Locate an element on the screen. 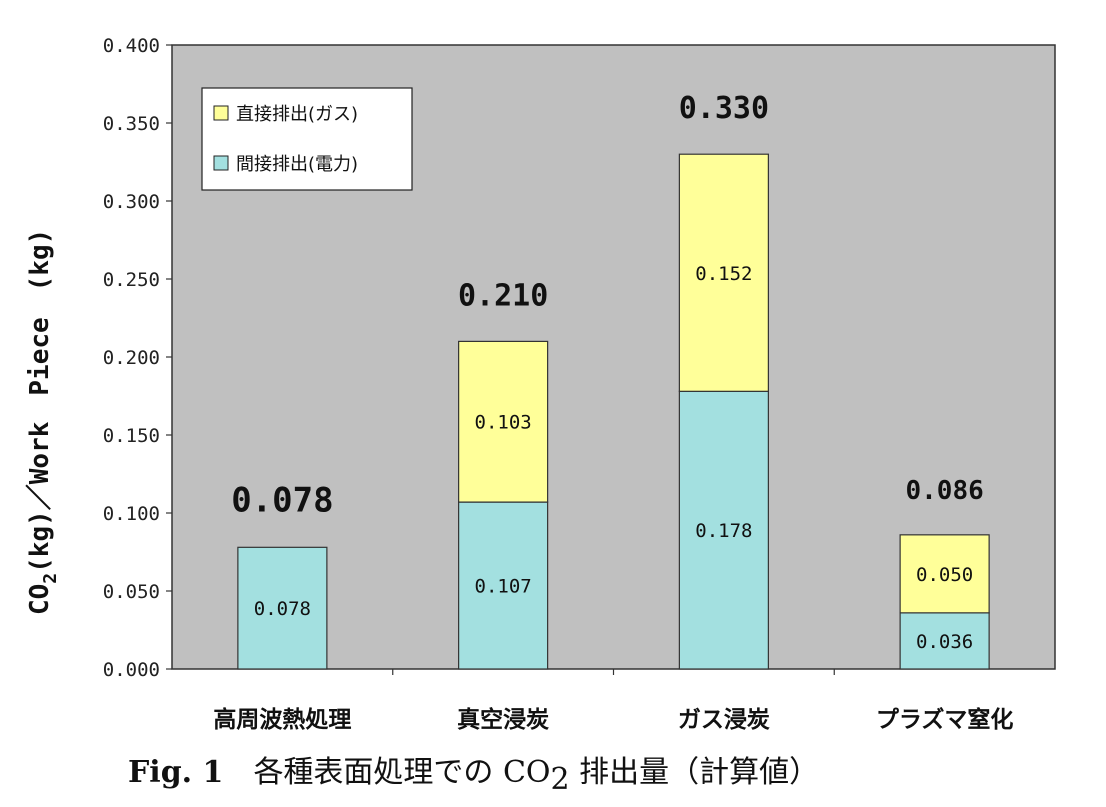 The height and width of the screenshot is (807, 1106). segment-value-label: 0.050 is located at coordinates (944, 575).